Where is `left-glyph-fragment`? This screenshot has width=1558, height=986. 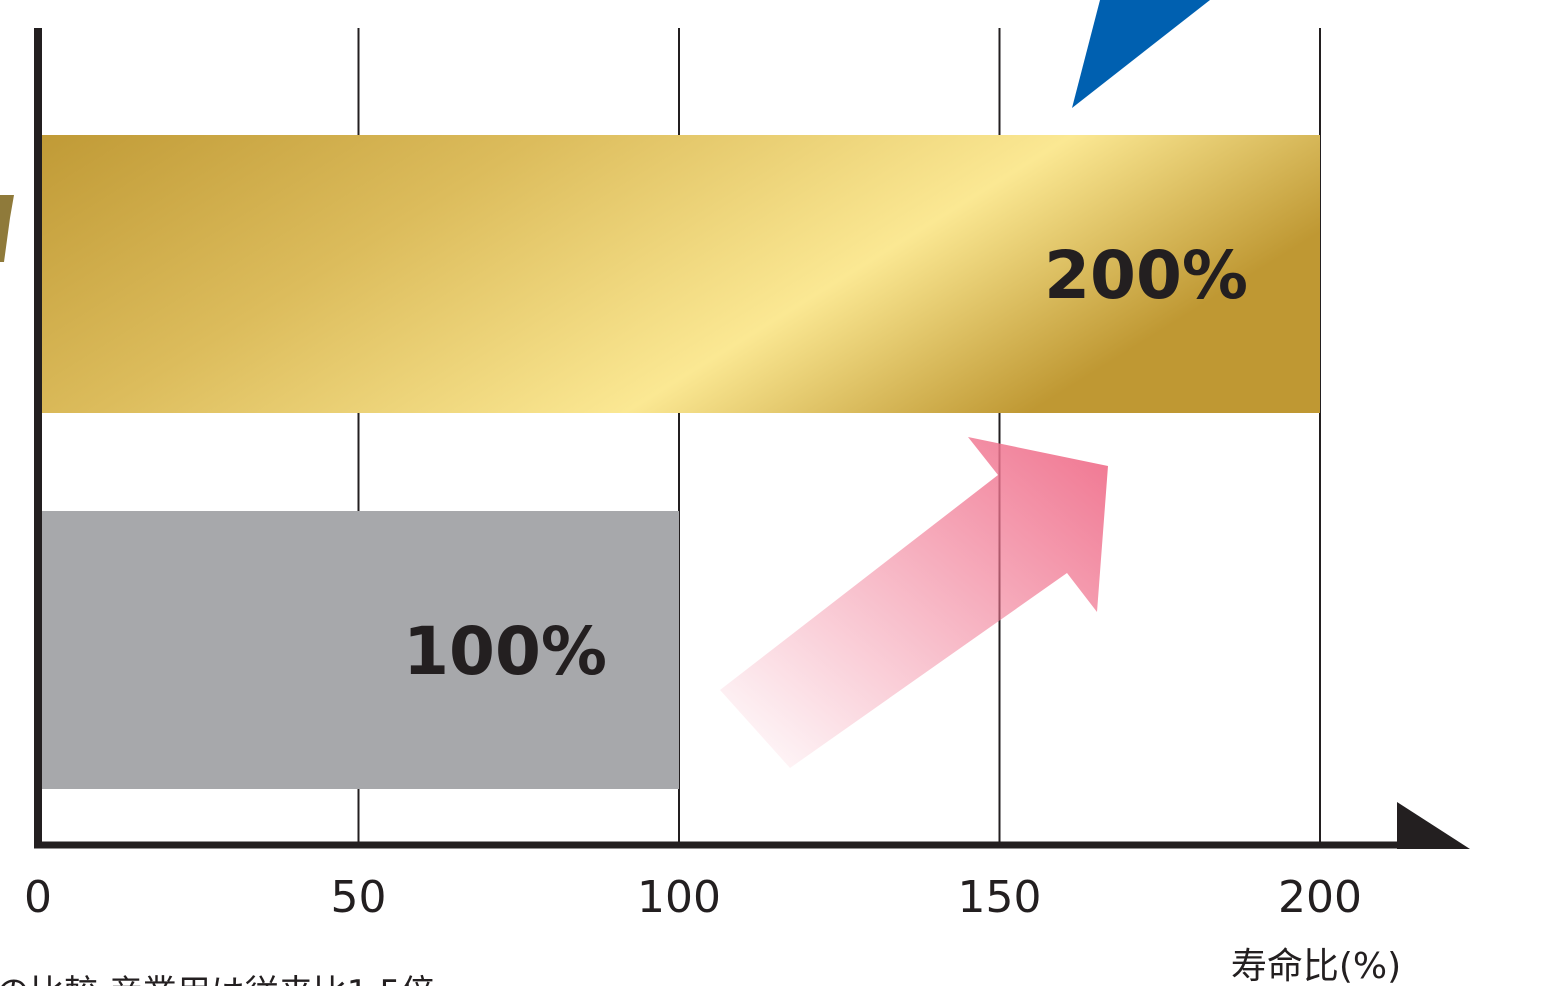 left-glyph-fragment is located at coordinates (7, 228).